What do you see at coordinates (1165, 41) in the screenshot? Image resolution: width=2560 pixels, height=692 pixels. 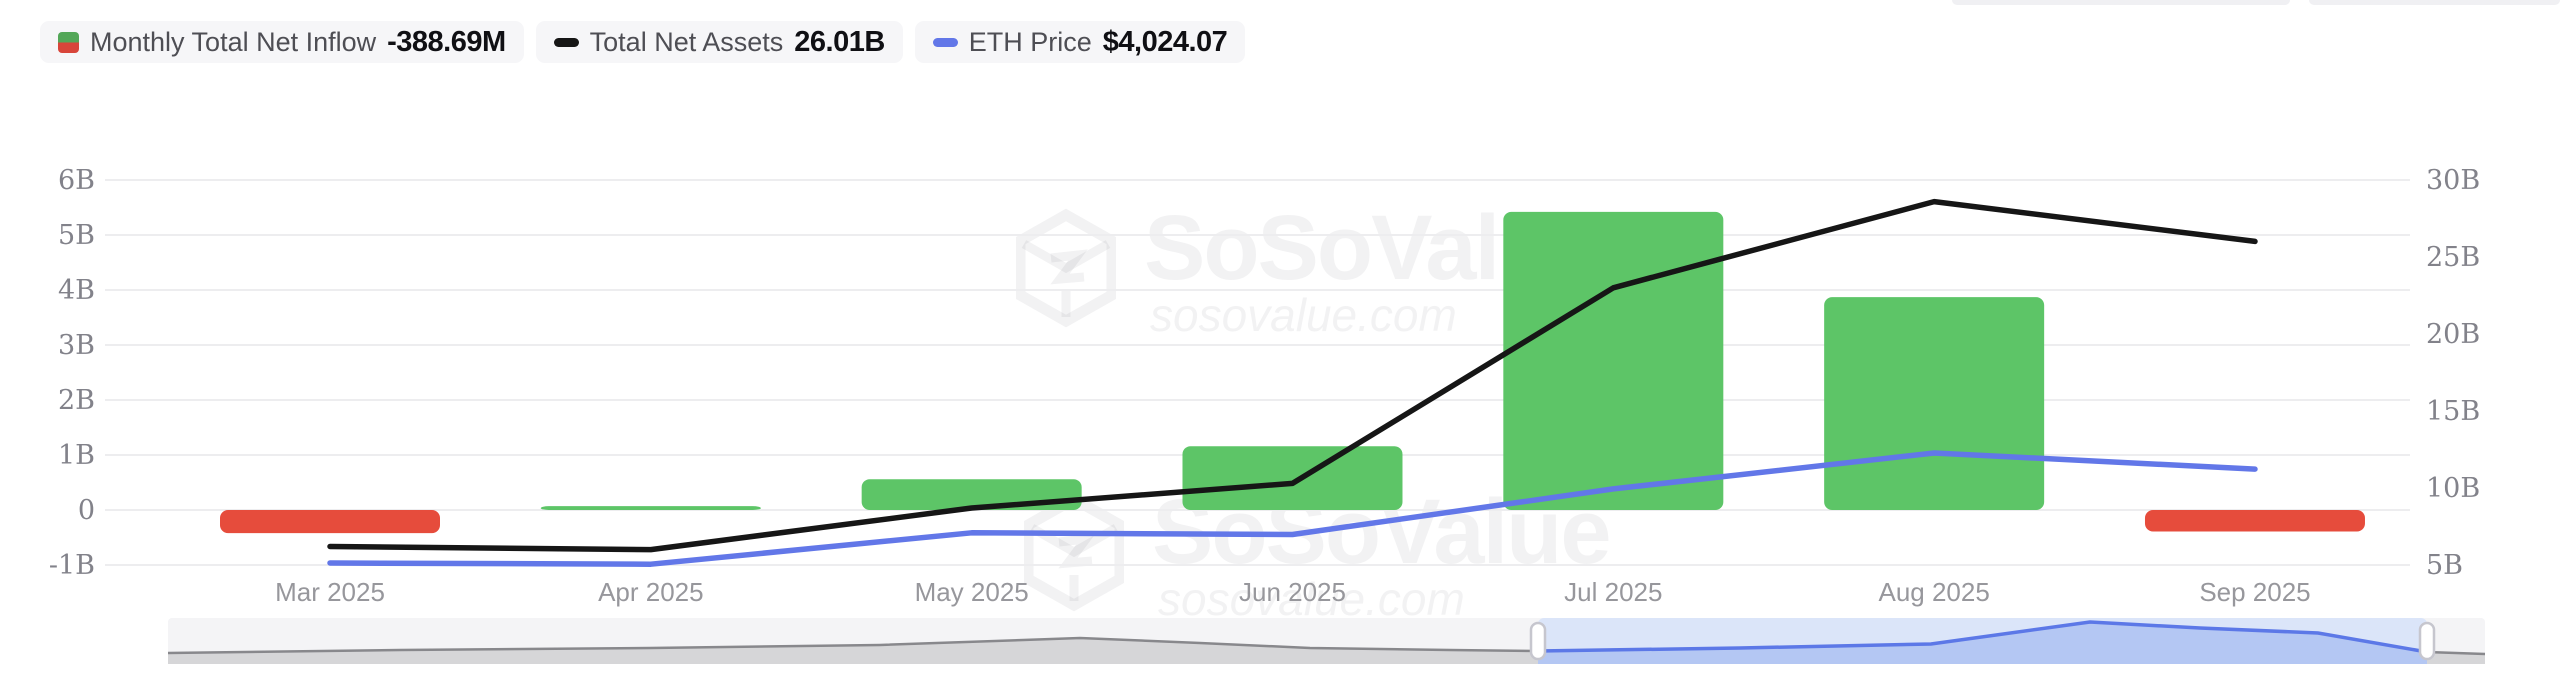 I see `legend-value: $4,024.07` at bounding box center [1165, 41].